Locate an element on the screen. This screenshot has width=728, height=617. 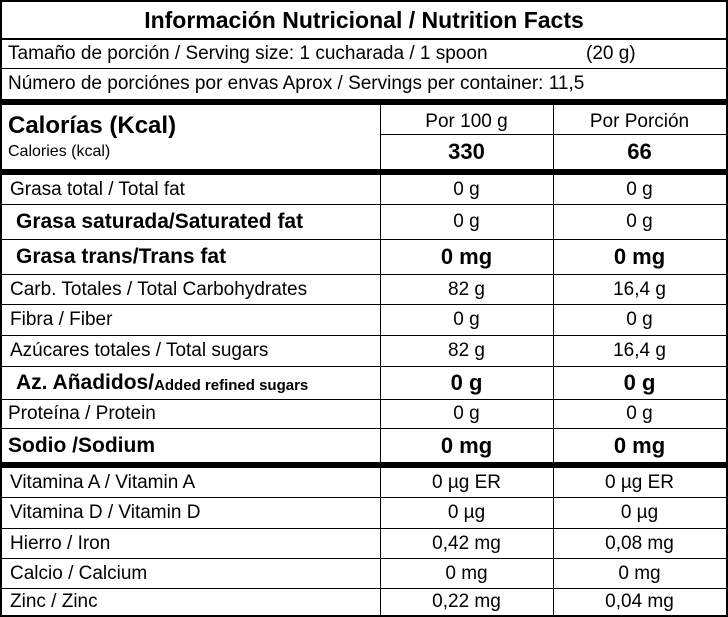
table-row: Grasa trans/Trans fat 0 mg 0 mg is located at coordinates (364, 257).